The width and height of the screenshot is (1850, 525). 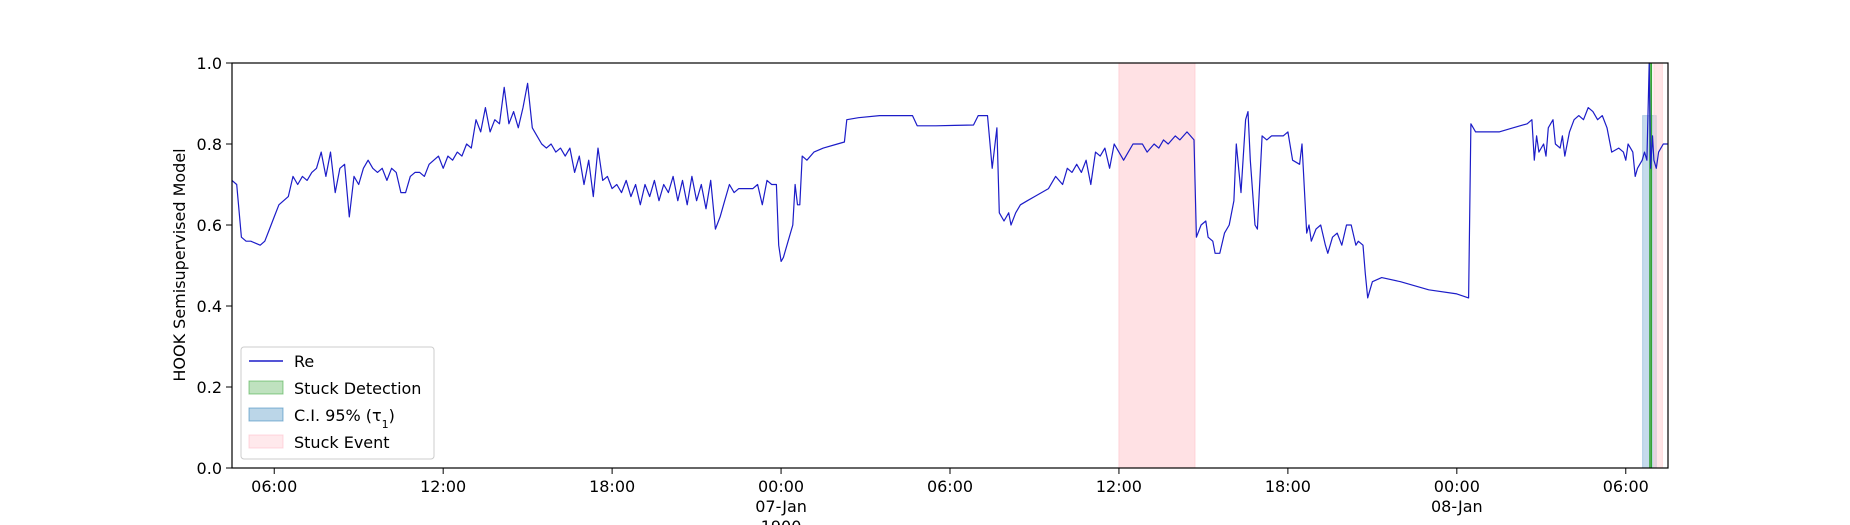 I want to click on y-tick-label-0: 0.0, so click(x=209, y=468).